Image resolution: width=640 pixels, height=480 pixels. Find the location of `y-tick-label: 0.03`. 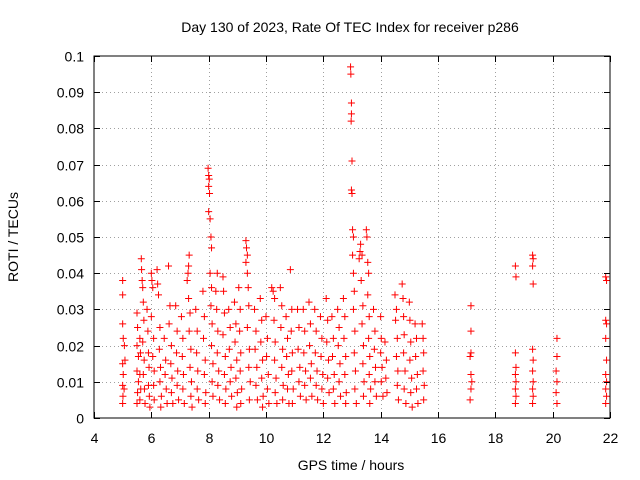

y-tick-label: 0.03 is located at coordinates (70, 310).